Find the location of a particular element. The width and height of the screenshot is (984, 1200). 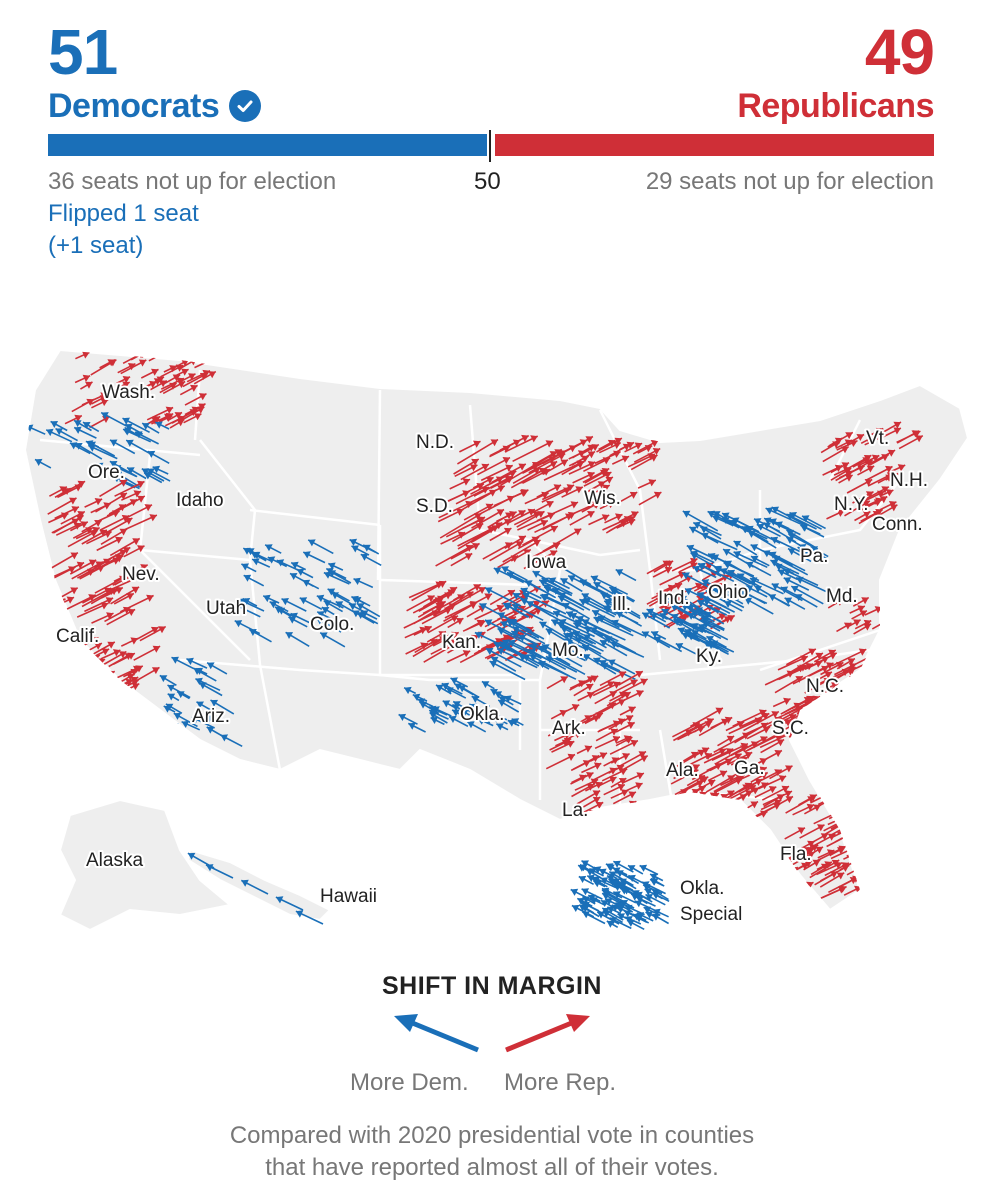

democrats-flipped-note: Flipped 1 seat is located at coordinates (123, 213).